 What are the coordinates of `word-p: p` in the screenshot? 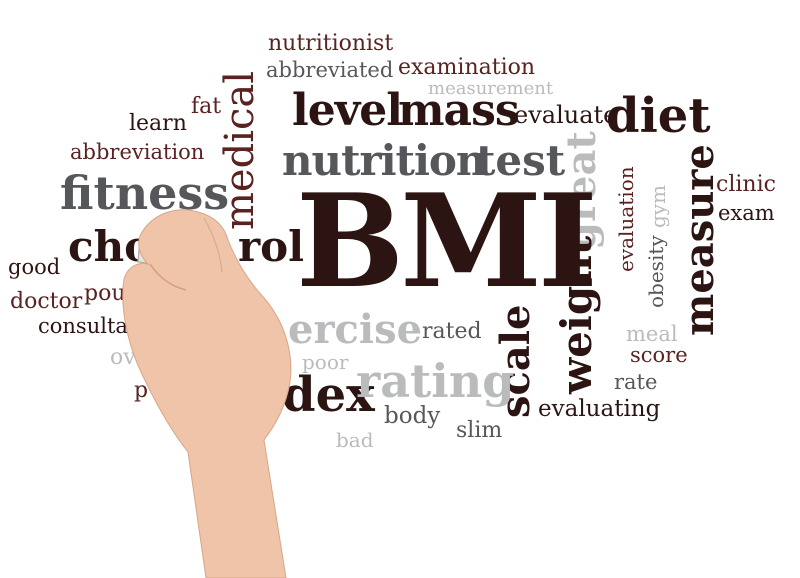 It's located at (141, 391).